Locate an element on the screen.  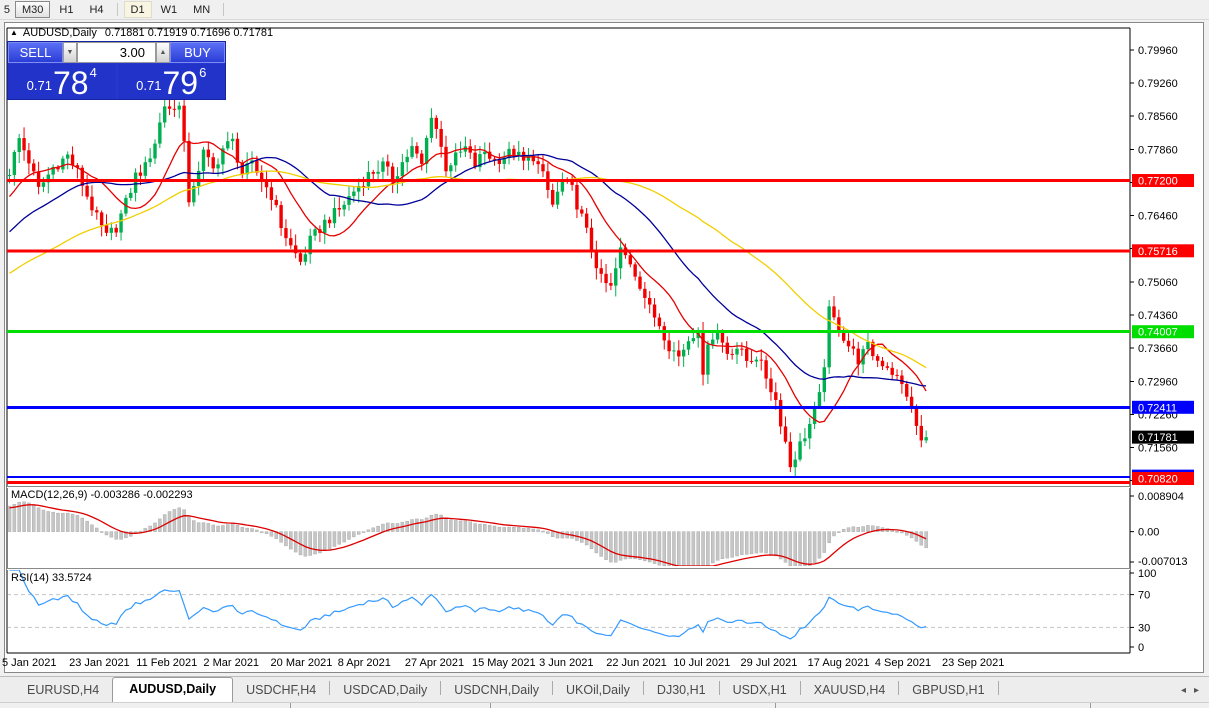
chart-tab-usdcad: USDCAD,Daily is located at coordinates (385, 690).